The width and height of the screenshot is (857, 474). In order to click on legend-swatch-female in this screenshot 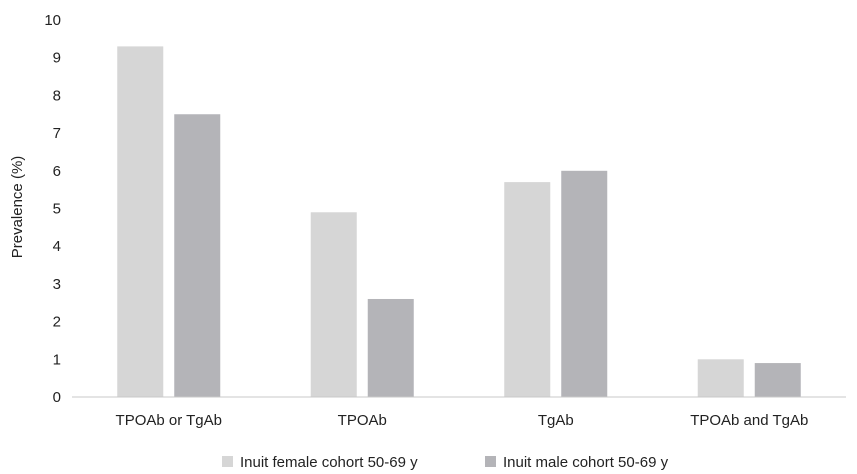, I will do `click(227, 461)`.